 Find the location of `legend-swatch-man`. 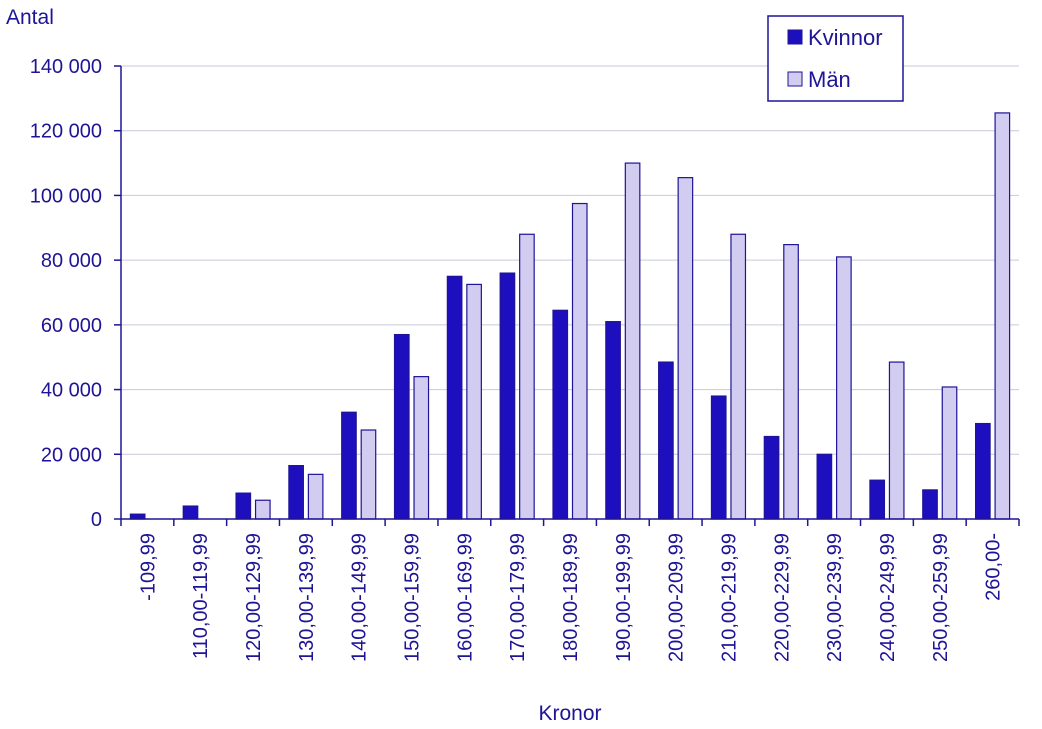

legend-swatch-man is located at coordinates (795, 79).